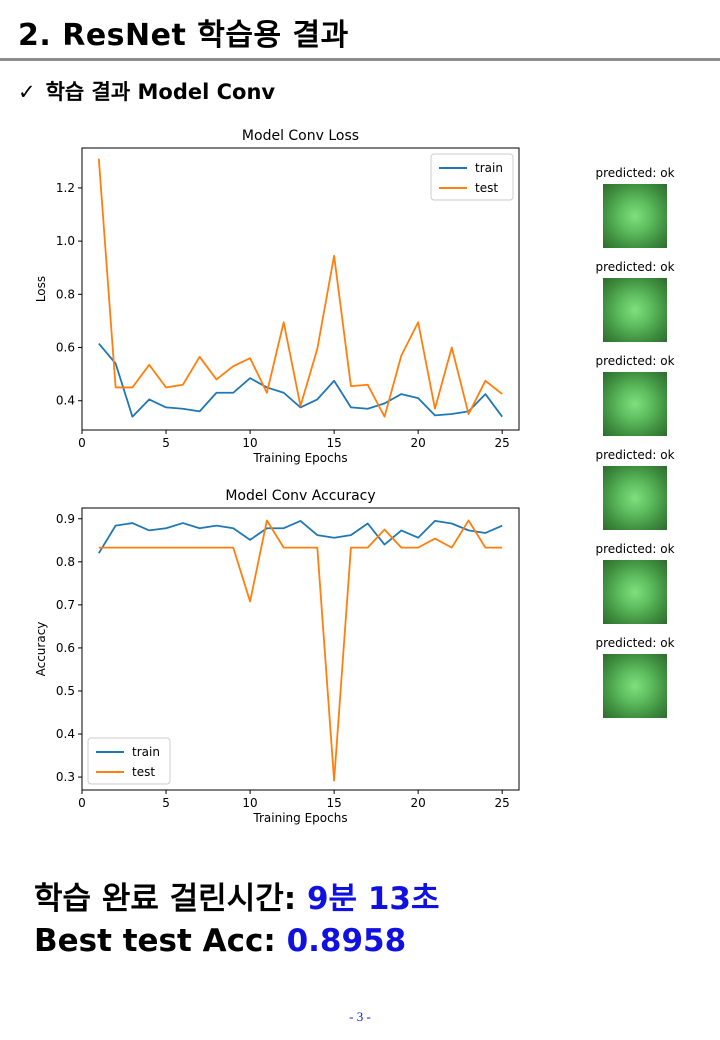 The width and height of the screenshot is (720, 1040). Describe the element at coordinates (373, 899) in the screenshot. I see `training-time-value: 9분 13초` at that location.